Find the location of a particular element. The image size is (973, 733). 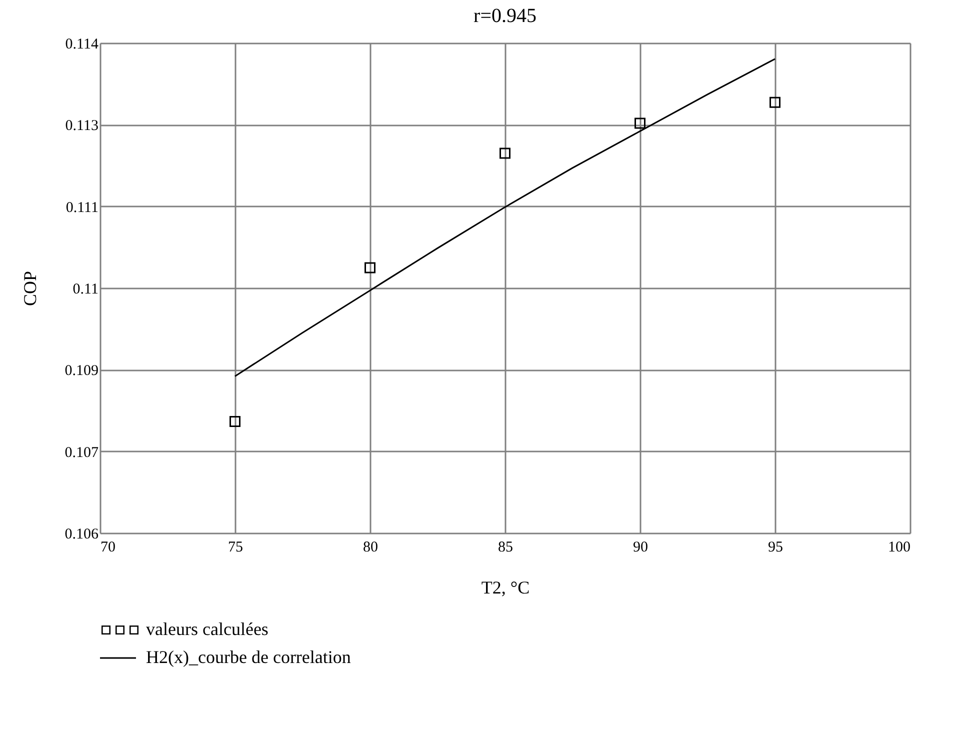

y-tick-label: 0.11 is located at coordinates (85, 290).